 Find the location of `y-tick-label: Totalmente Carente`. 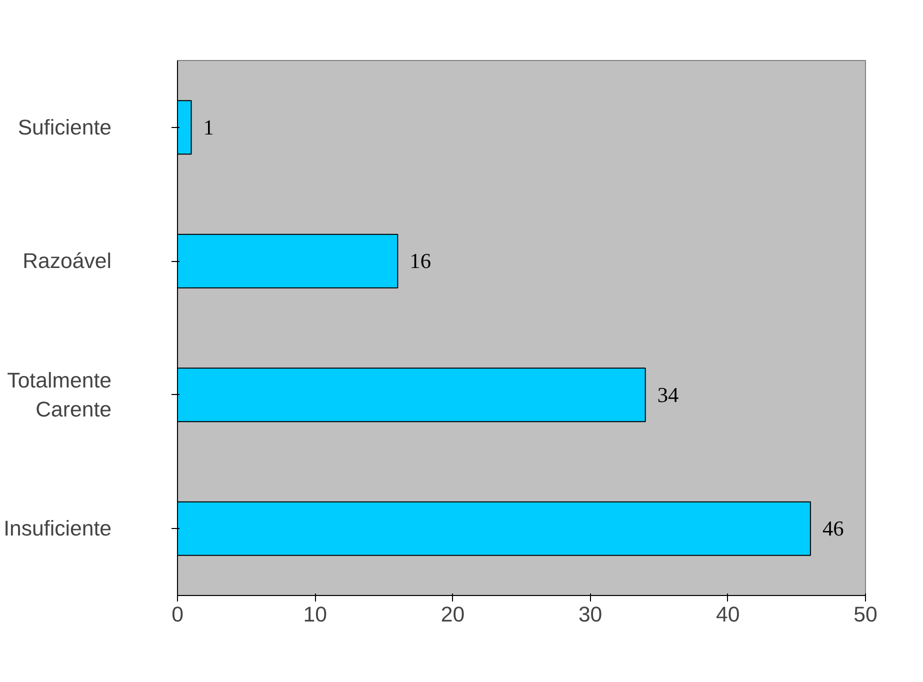

y-tick-label: Totalmente Carente is located at coordinates (59, 395).